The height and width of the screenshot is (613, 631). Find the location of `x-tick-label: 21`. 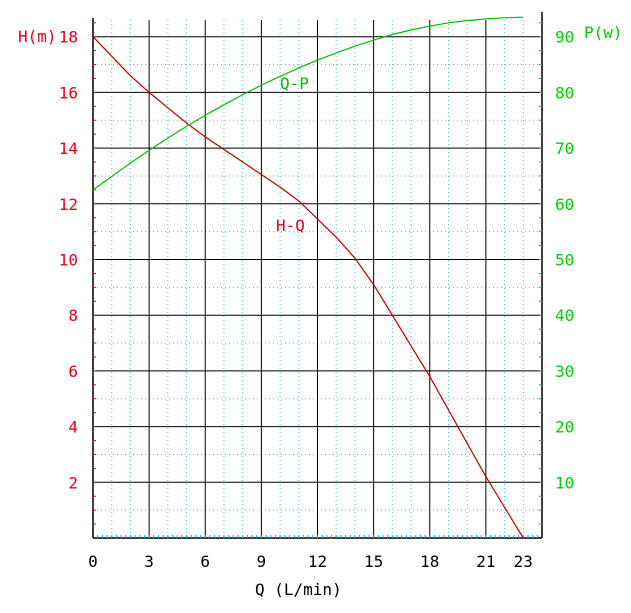

x-tick-label: 21 is located at coordinates (485, 561).